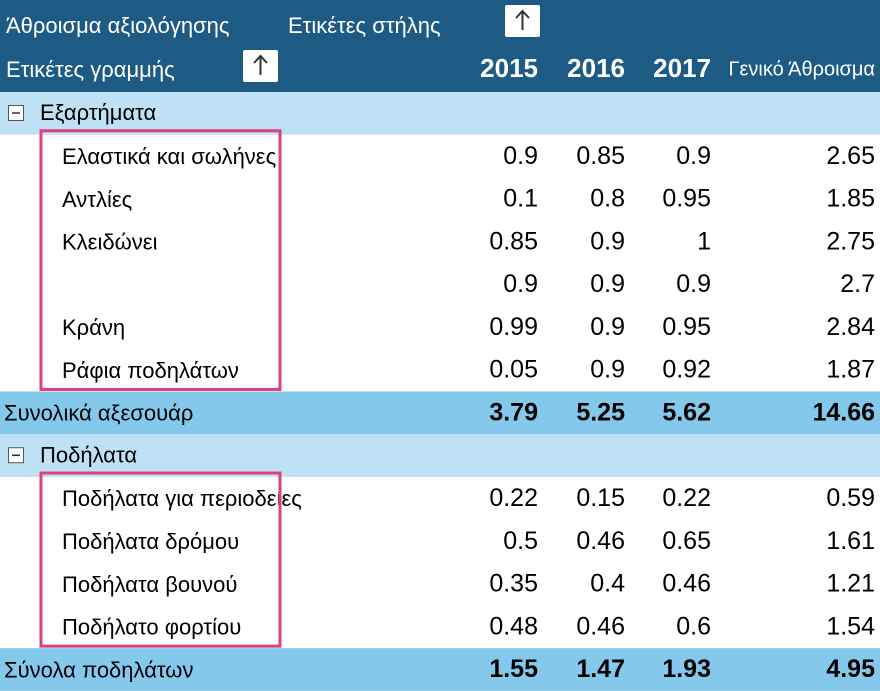 The image size is (880, 691). I want to click on column-header: Γενικό Άθροισμα, so click(801, 69).